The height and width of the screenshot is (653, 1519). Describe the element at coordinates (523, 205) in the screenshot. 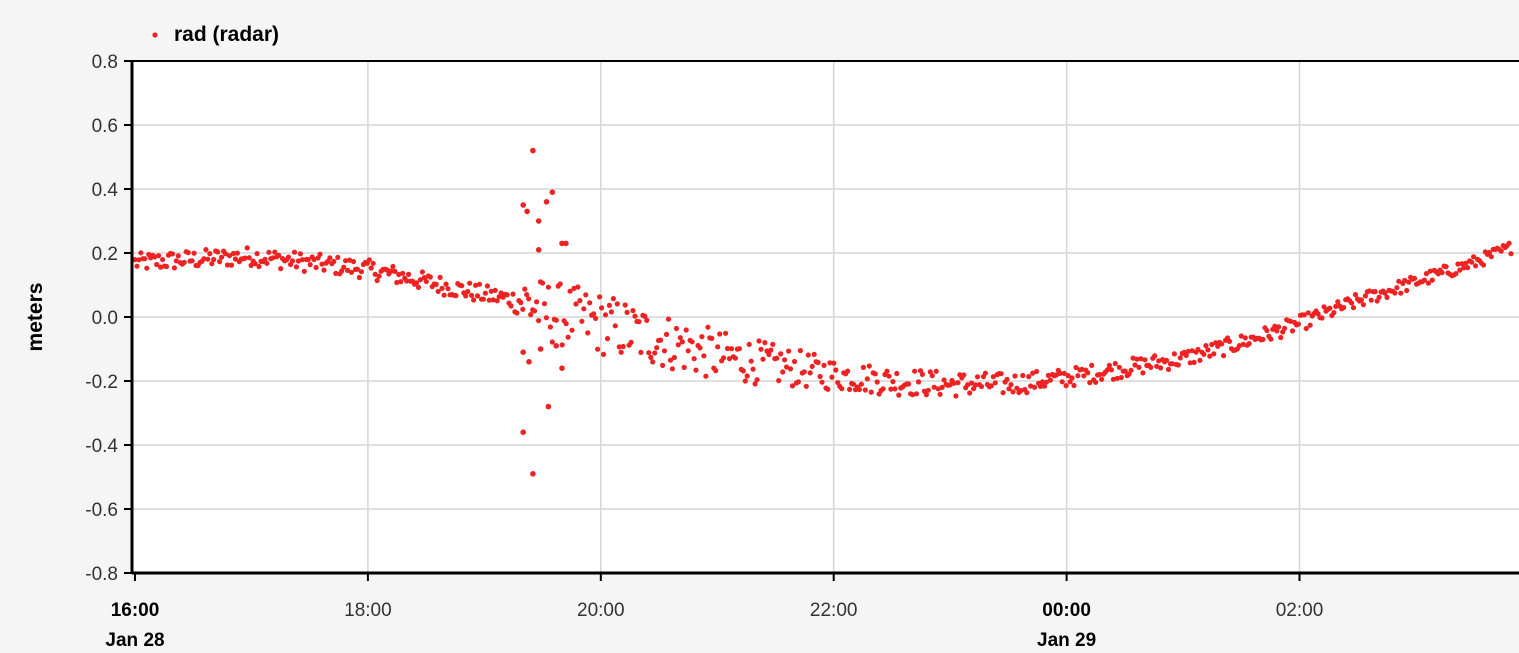

I see `data-point-outlier` at that location.